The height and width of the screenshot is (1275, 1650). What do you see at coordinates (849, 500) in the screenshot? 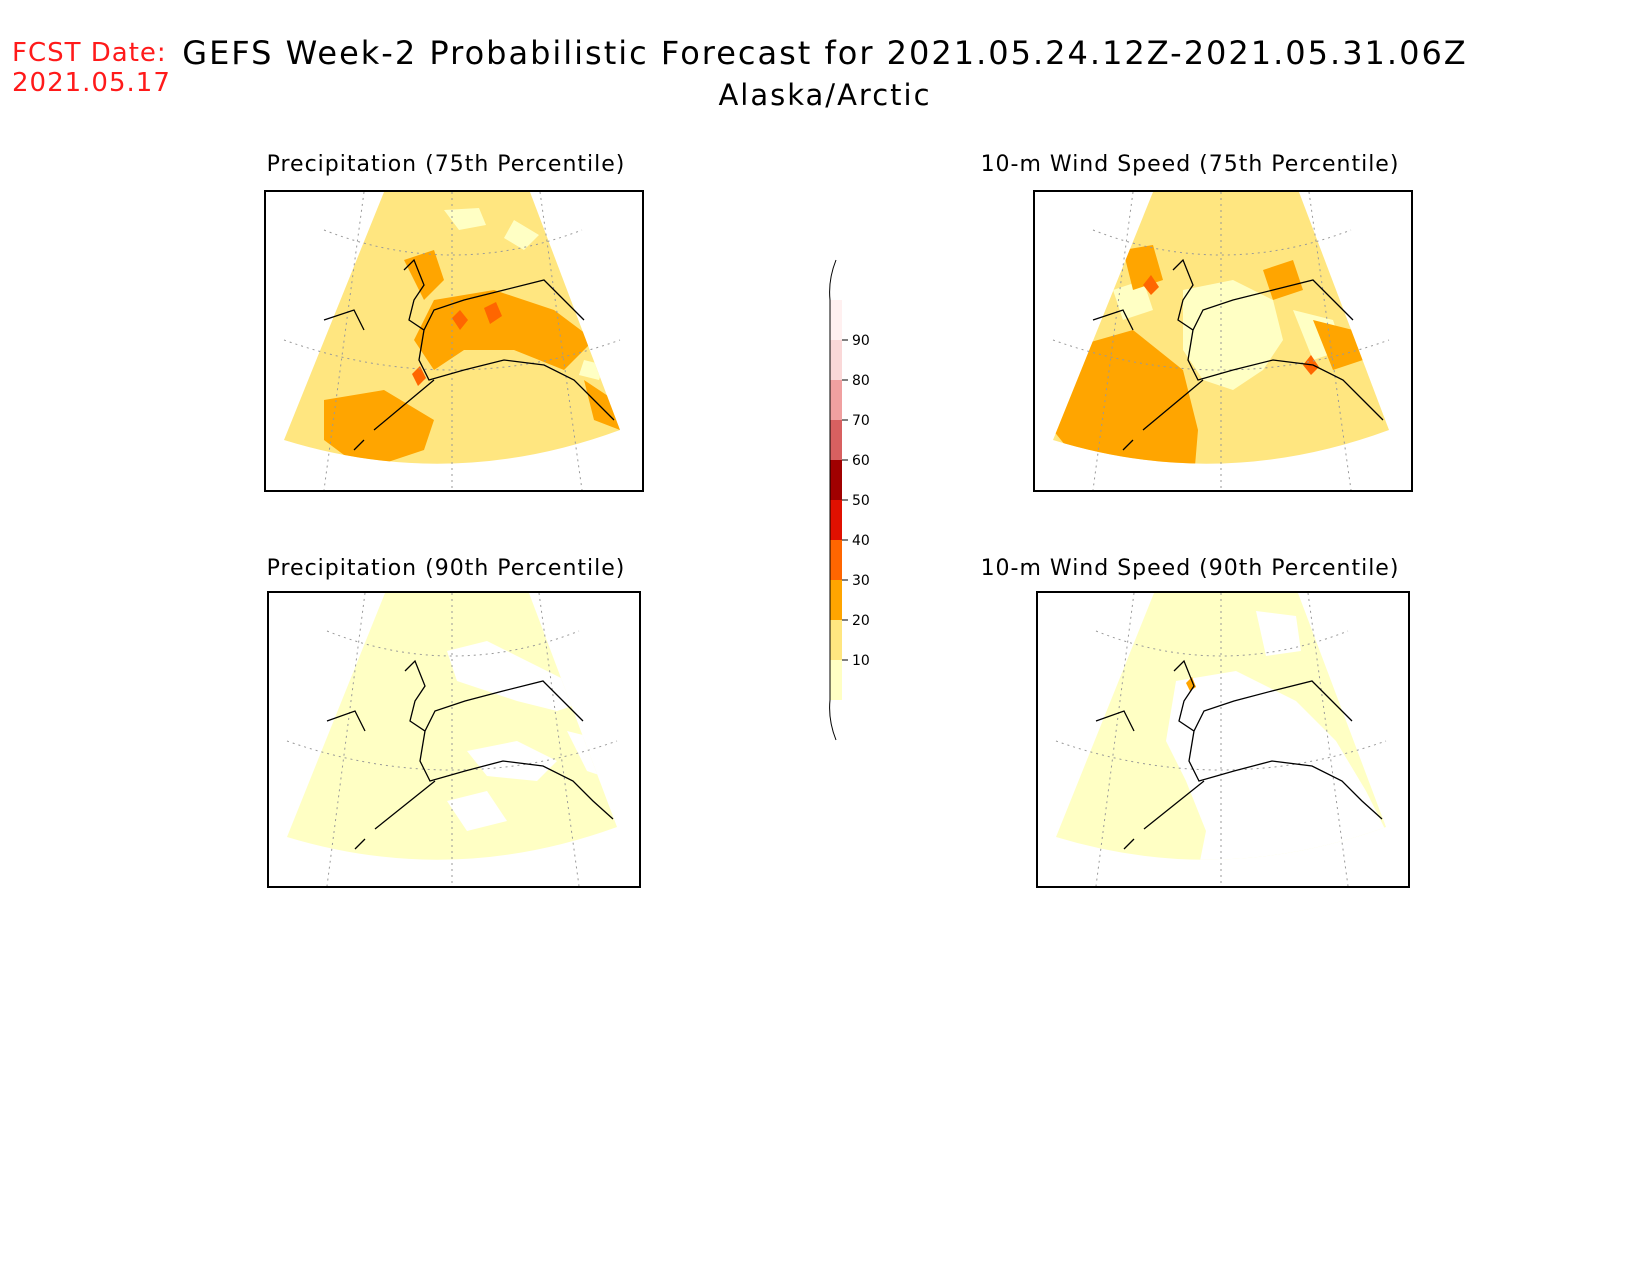
I see `color-legend: 10 20 30 40 50 60 70 80 90` at bounding box center [849, 500].